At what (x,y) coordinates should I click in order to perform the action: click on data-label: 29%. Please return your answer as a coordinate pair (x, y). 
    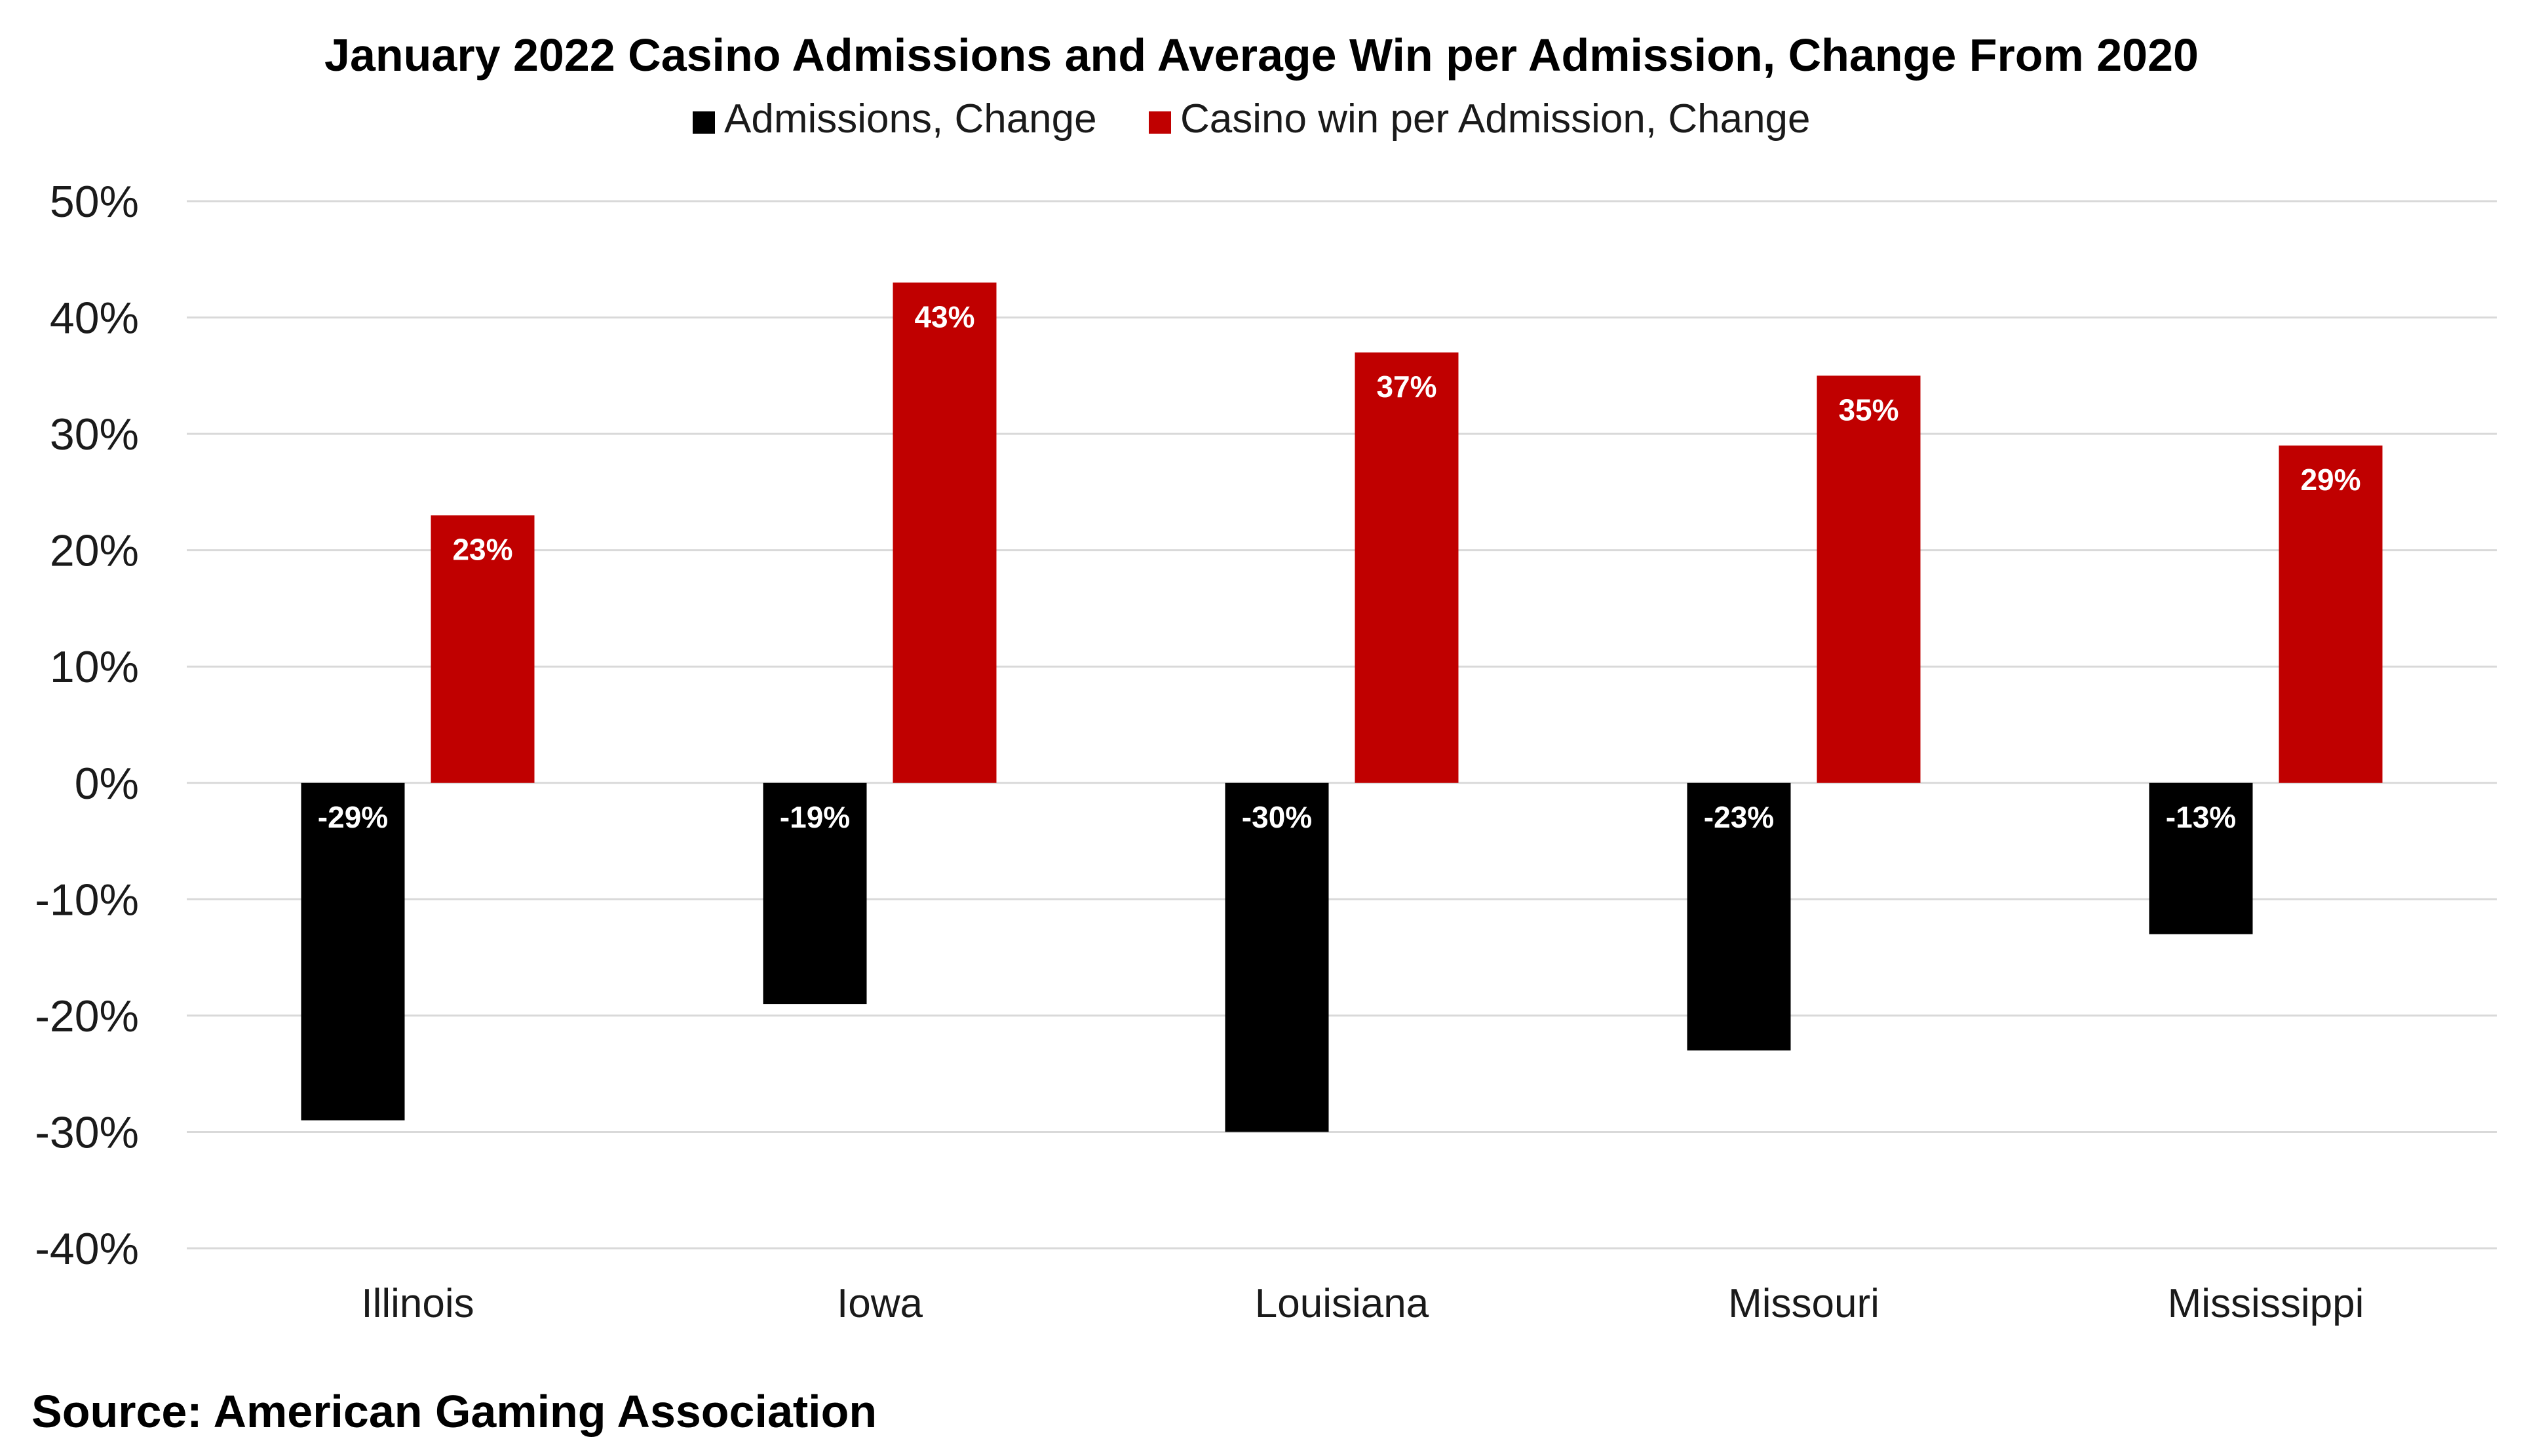
    Looking at the image, I should click on (2330, 480).